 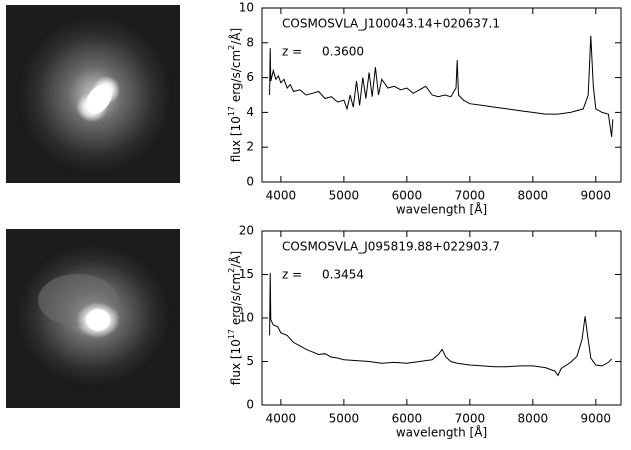 I want to click on y-tick-label: 20, so click(x=246, y=231).